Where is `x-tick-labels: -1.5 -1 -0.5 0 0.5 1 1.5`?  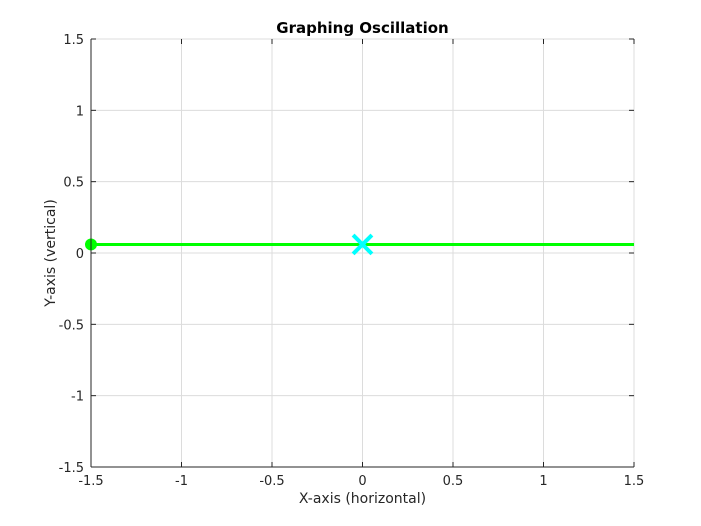
x-tick-labels: -1.5 -1 -0.5 0 0.5 1 1.5 is located at coordinates (361, 481).